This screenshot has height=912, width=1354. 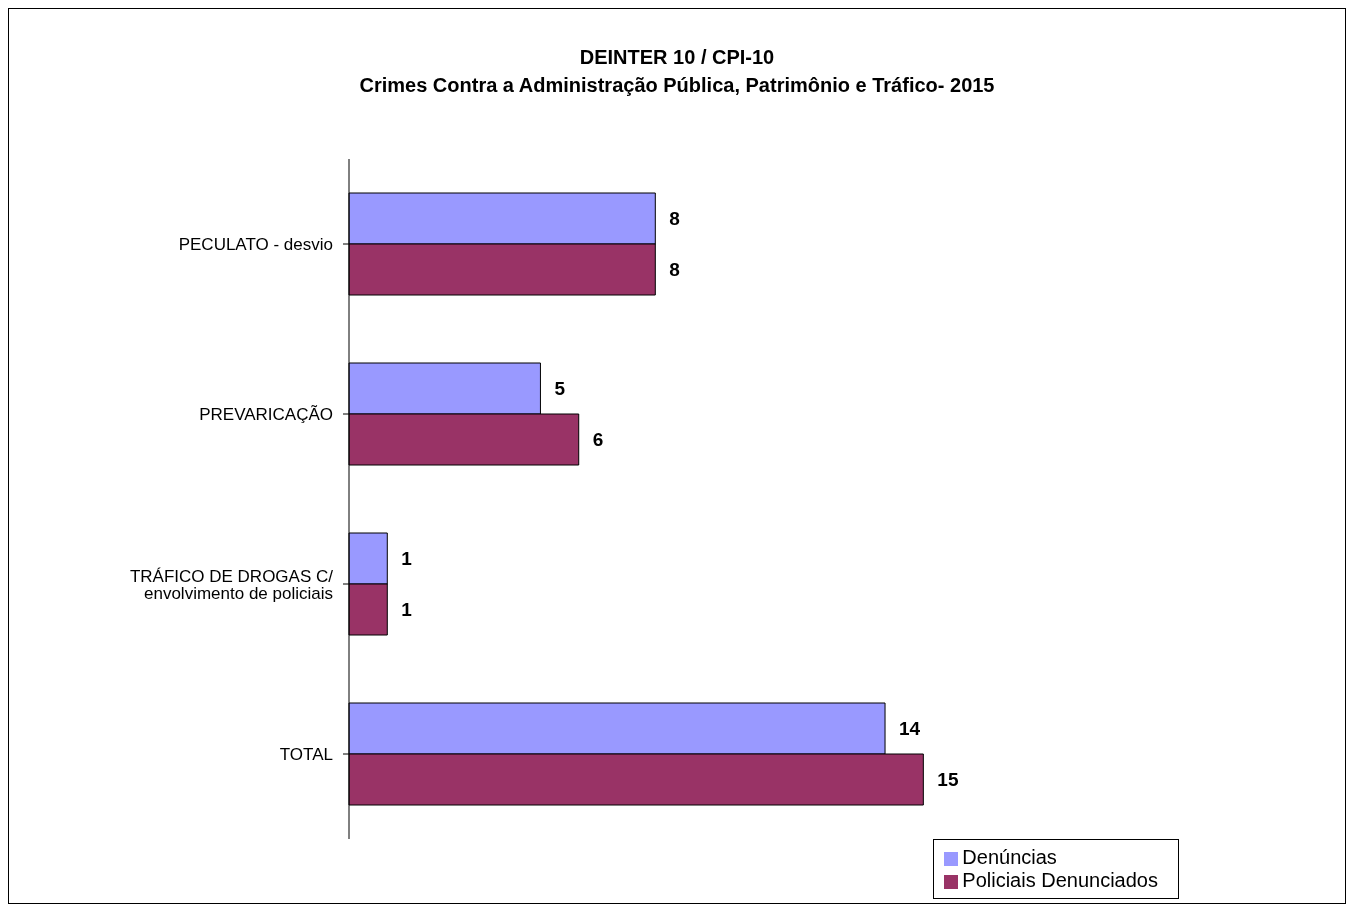 I want to click on y-tick-label: TOTAL, so click(x=306, y=755).